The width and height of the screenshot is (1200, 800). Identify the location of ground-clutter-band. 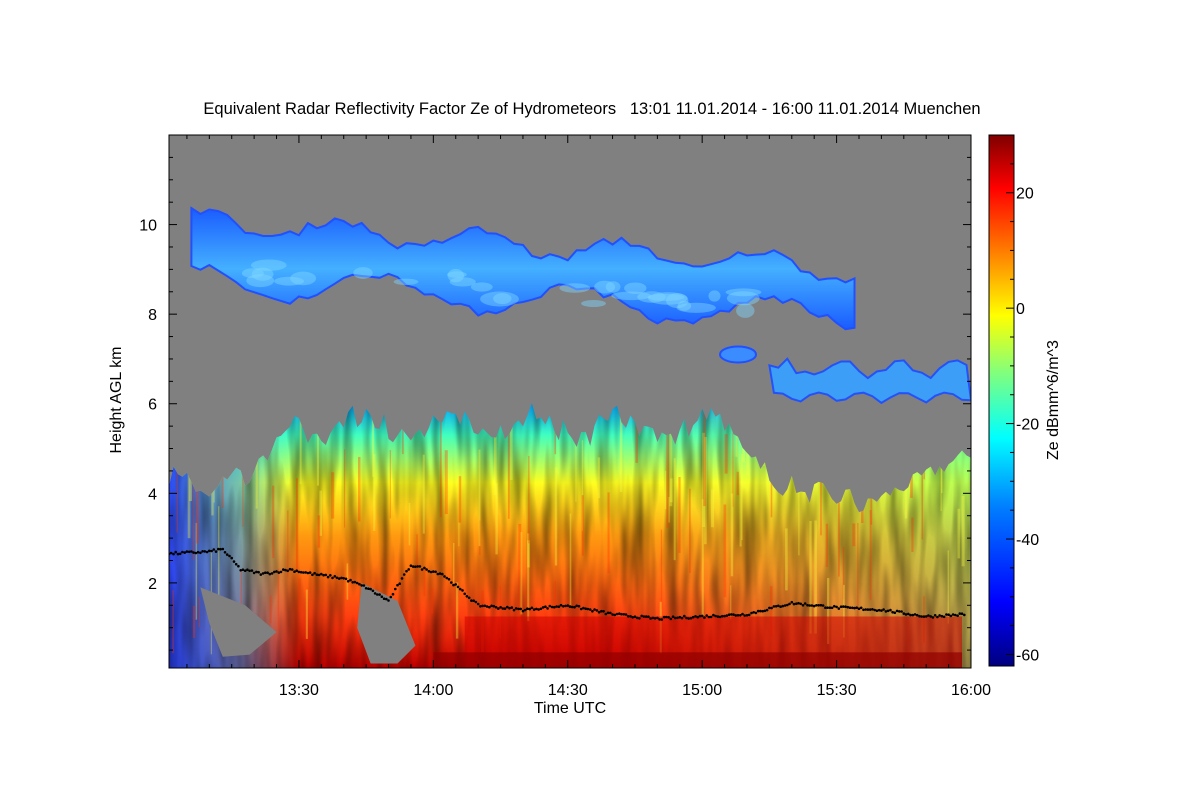
(698, 660).